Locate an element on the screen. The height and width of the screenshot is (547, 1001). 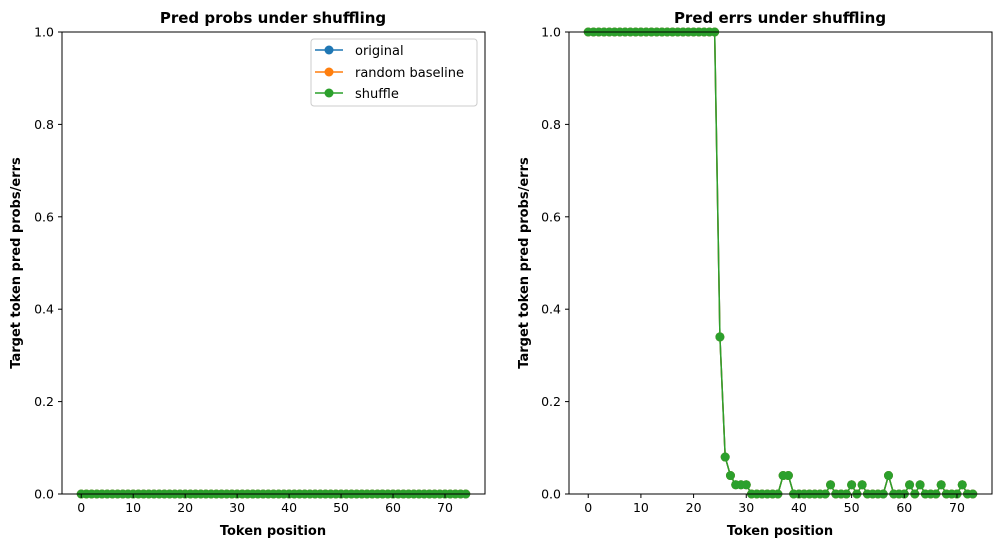
legend-marker-original is located at coordinates (329, 50).